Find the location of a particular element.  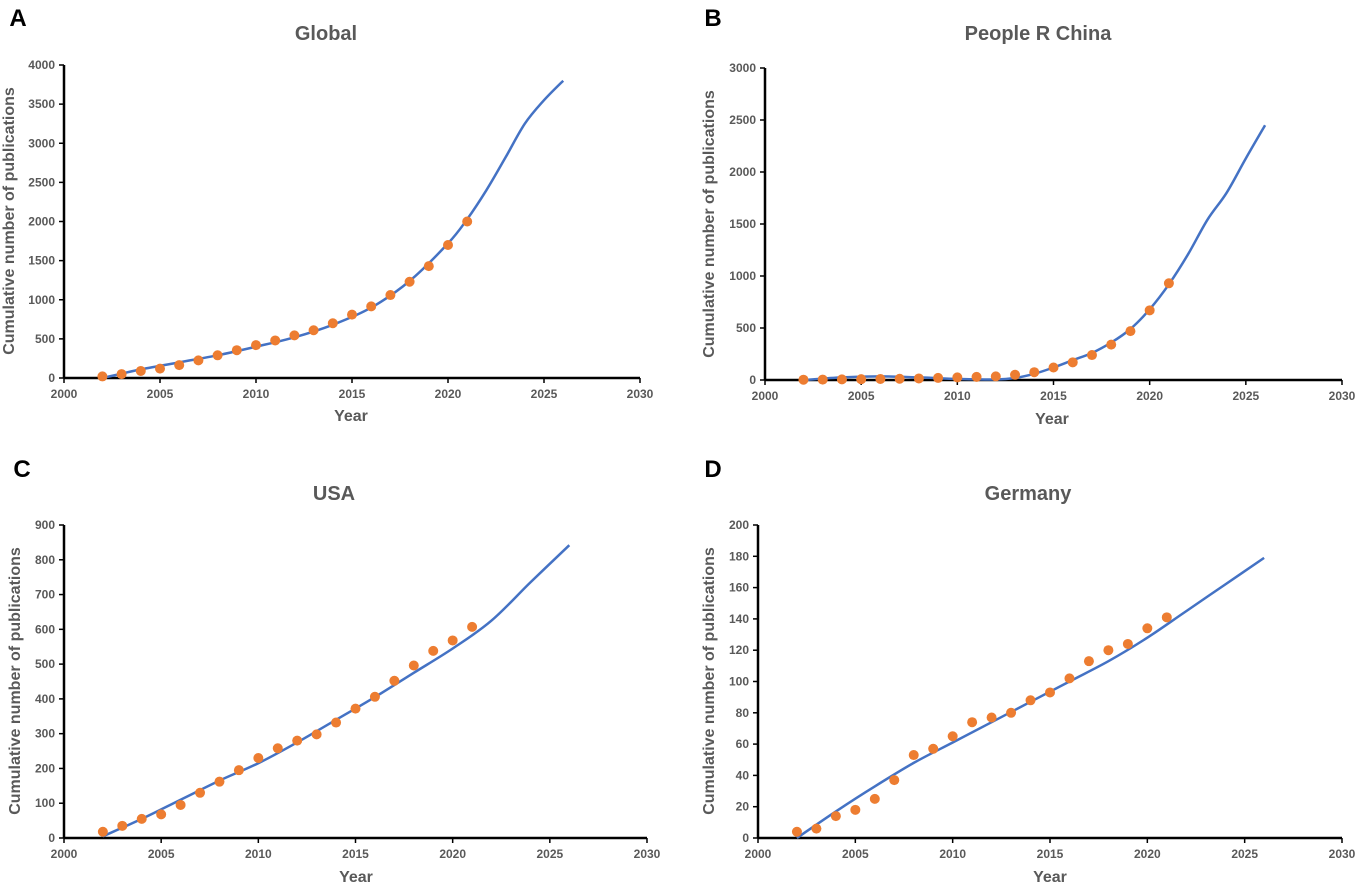

chart-title: People R China is located at coordinates (1039, 34).